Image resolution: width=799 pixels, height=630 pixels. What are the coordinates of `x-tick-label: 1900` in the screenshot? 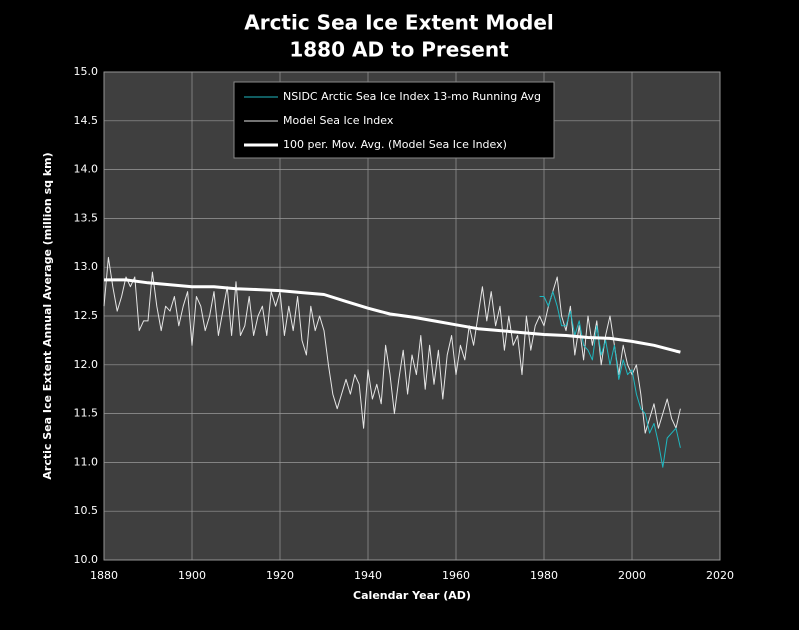 It's located at (192, 575).